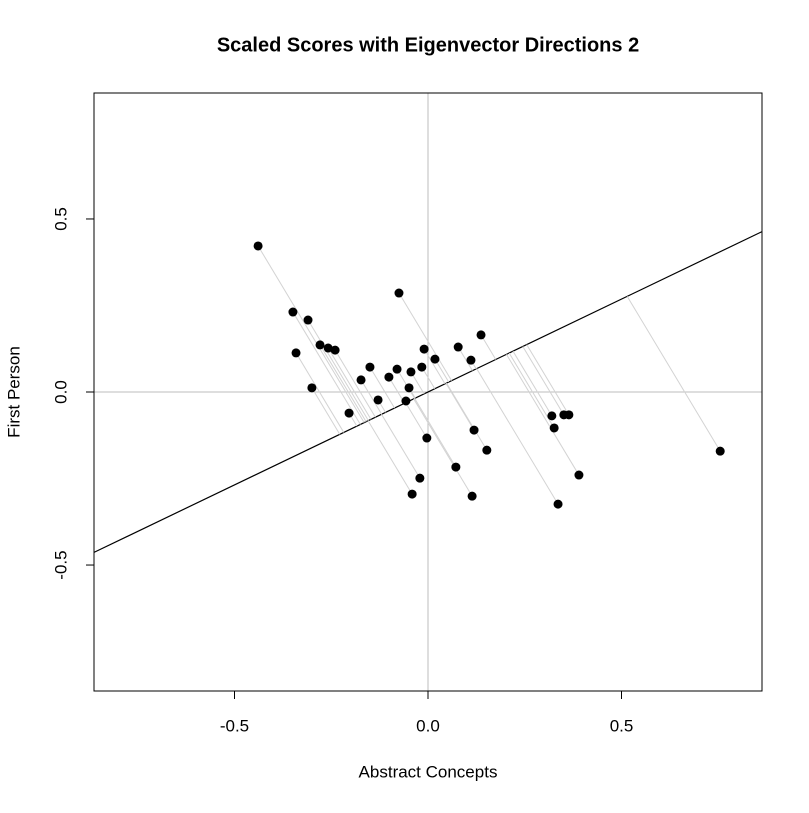 The width and height of the screenshot is (809, 813). I want to click on x-axis-label: Abstract Concepts, so click(428, 771).